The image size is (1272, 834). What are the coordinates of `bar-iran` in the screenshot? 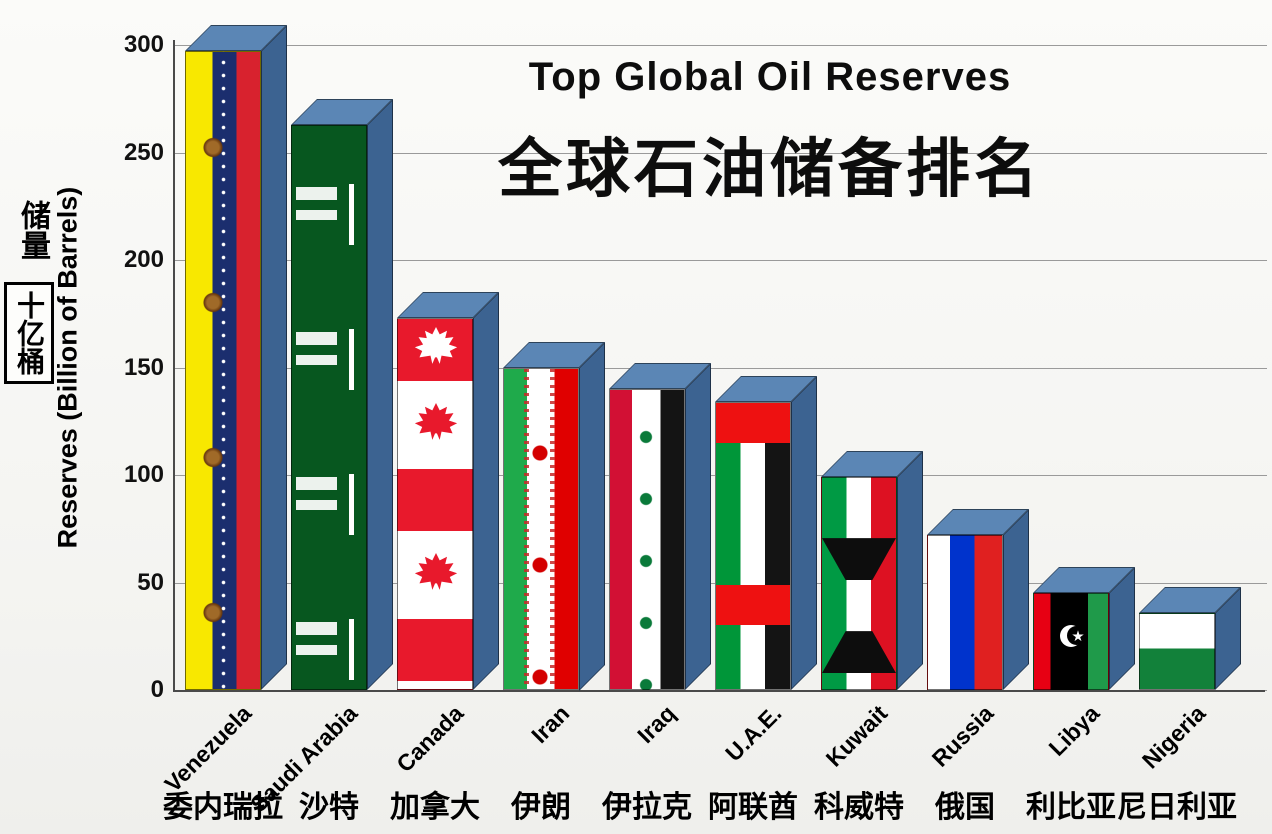 It's located at (554, 515).